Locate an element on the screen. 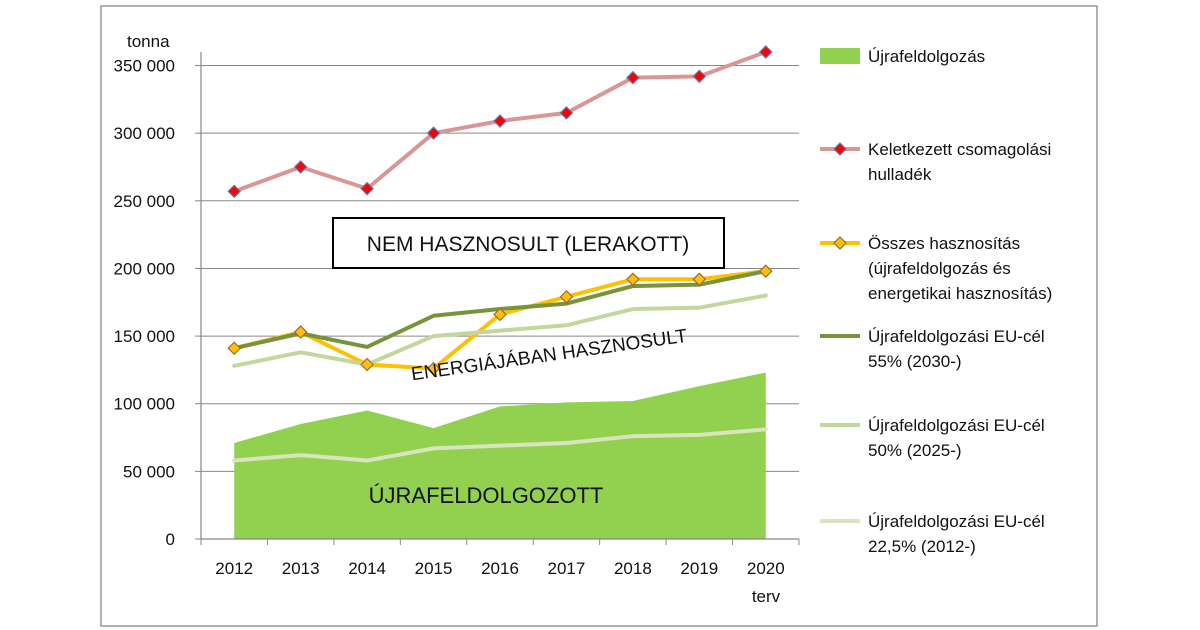 This screenshot has width=1200, height=630. legend-swatch is located at coordinates (840, 56).